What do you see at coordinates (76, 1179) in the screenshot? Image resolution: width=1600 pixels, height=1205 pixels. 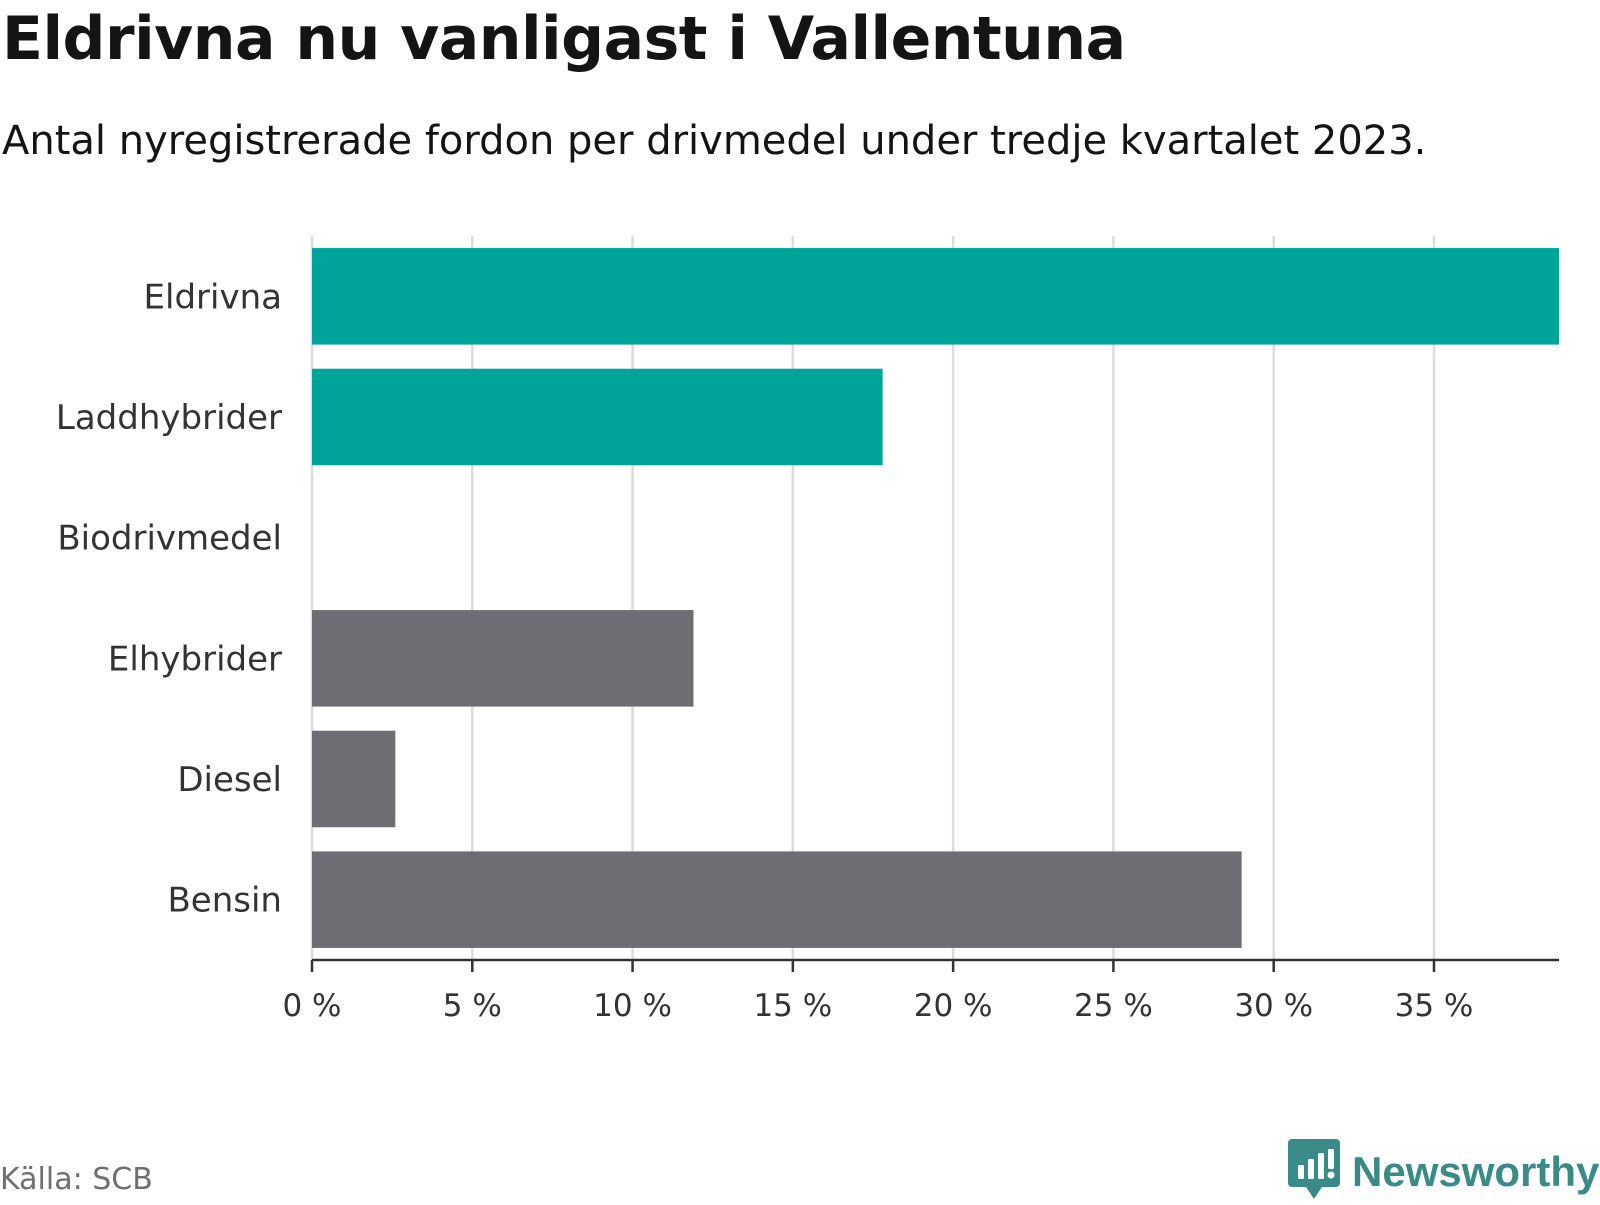 I see `source-note: Källa: SCB` at bounding box center [76, 1179].